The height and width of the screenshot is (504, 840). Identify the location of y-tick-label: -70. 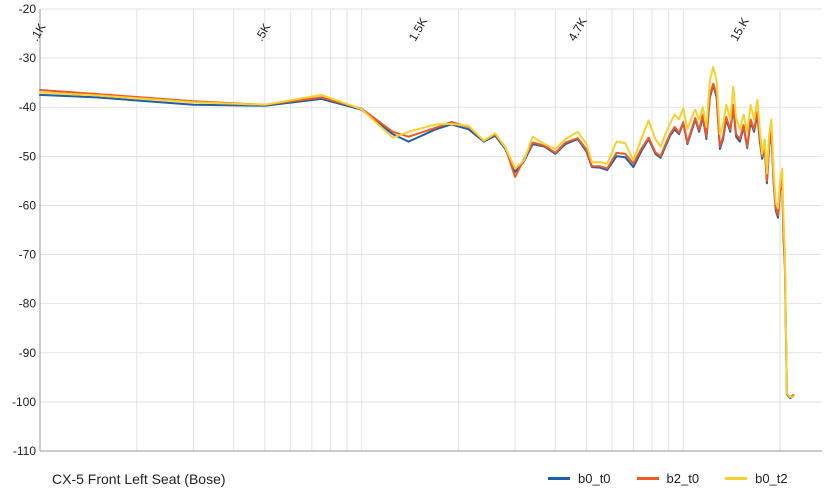
(28, 255).